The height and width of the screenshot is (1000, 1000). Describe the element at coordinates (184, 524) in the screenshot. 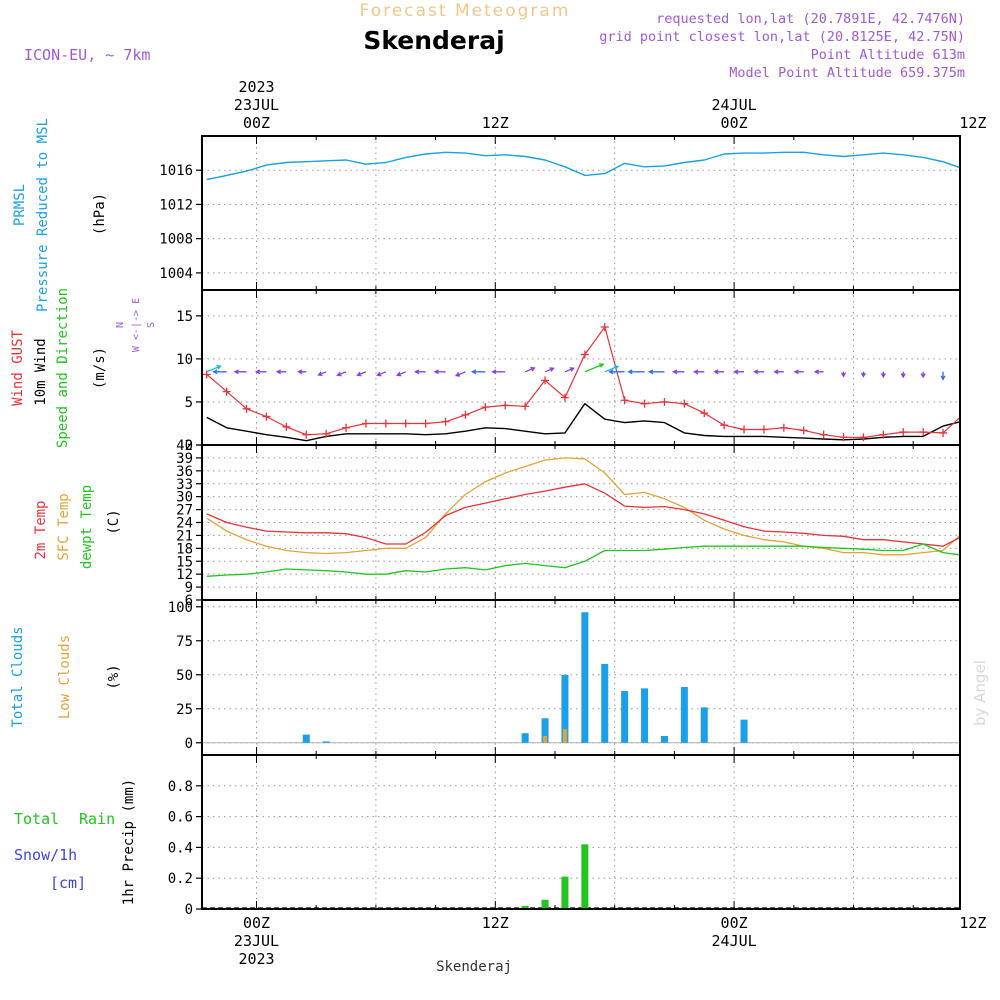

I see `y-tick-label: 24` at that location.